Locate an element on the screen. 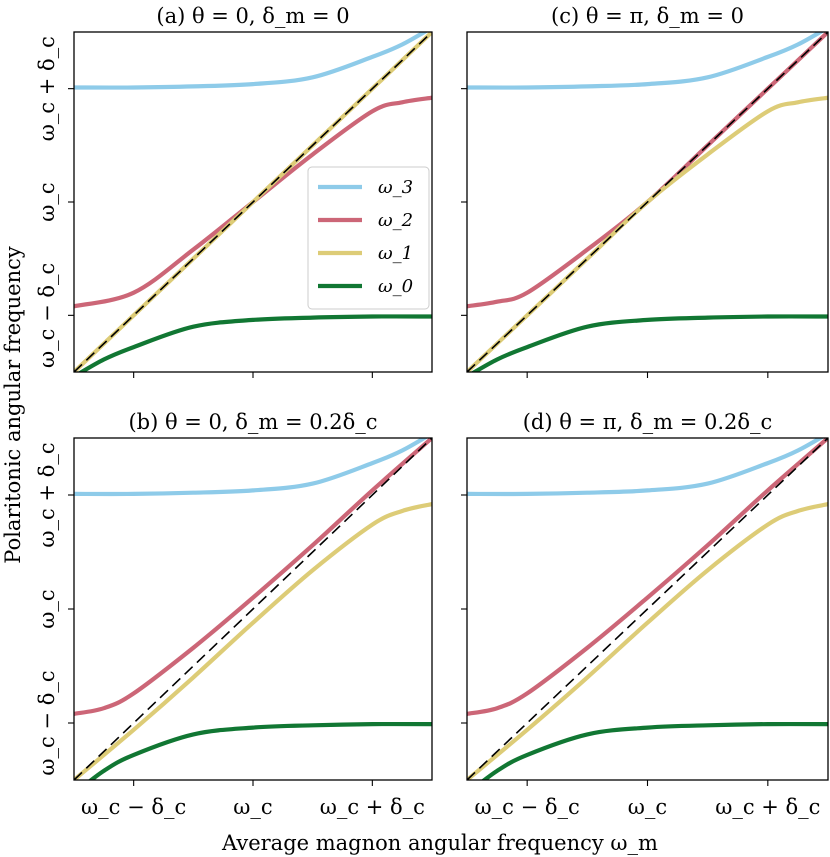  legend-box is located at coordinates (368, 238).